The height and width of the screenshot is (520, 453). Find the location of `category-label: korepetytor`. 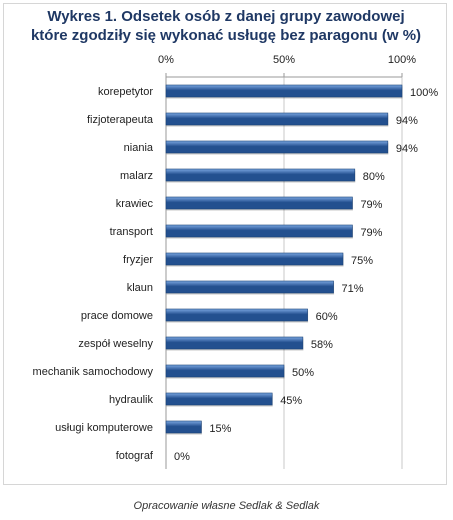

category-label: korepetytor is located at coordinates (125, 92).